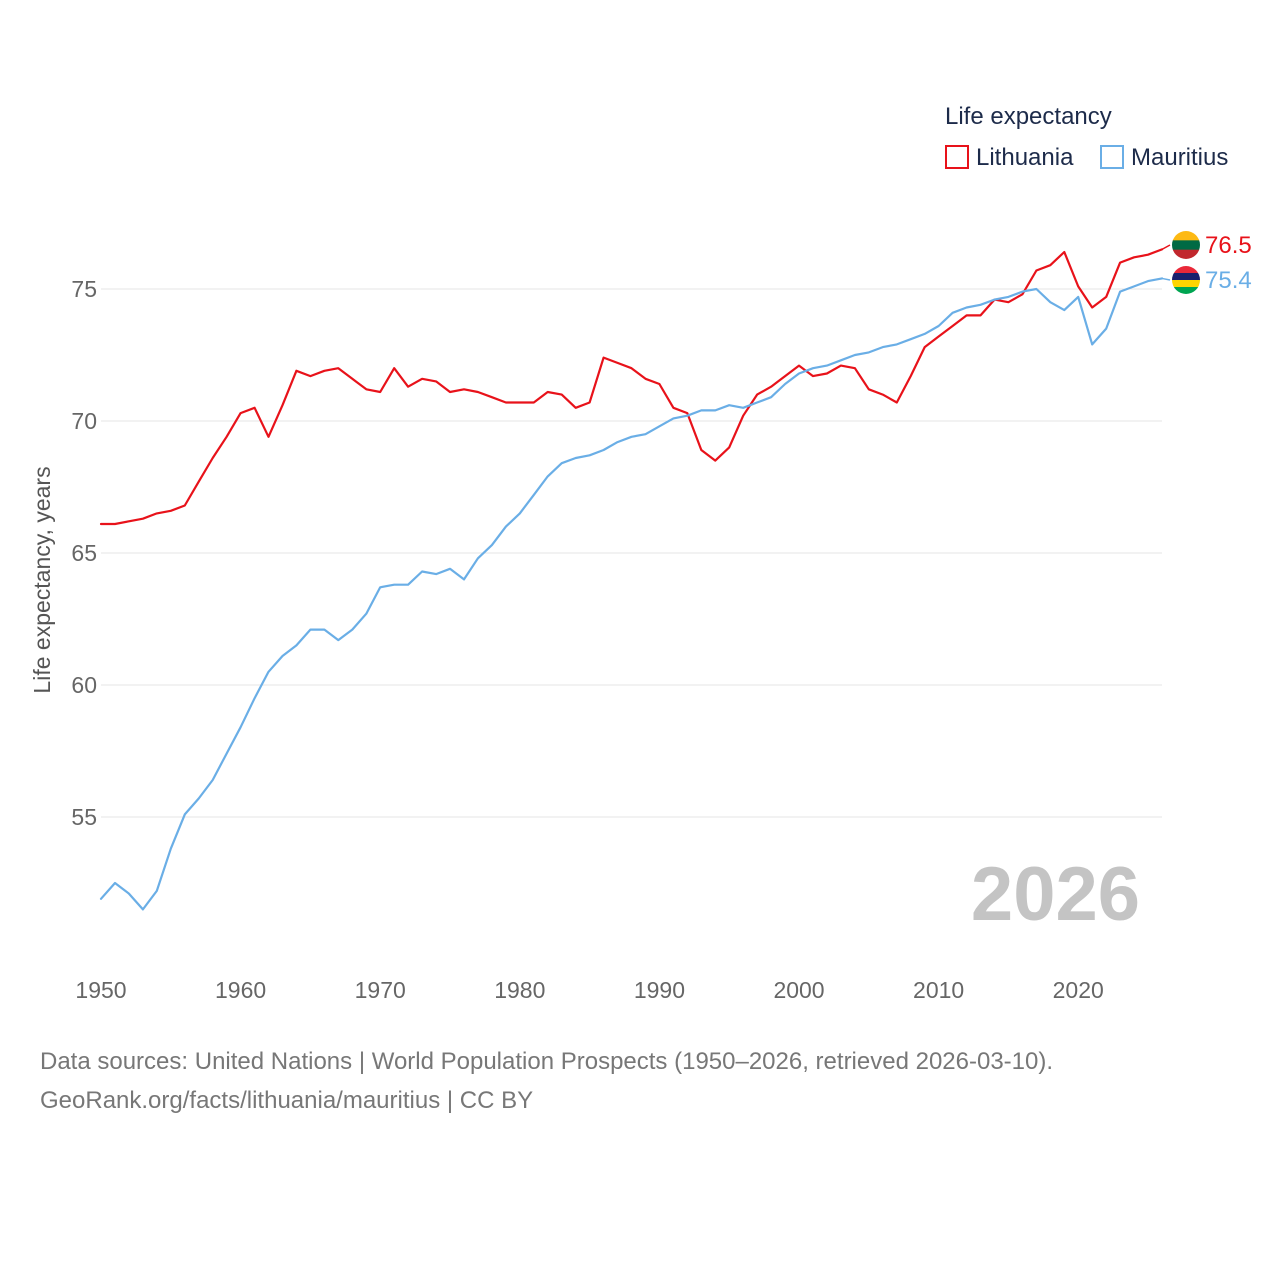  Describe the element at coordinates (1086, 137) in the screenshot. I see `legend: Life expectancy Lithuania Mauritius` at that location.